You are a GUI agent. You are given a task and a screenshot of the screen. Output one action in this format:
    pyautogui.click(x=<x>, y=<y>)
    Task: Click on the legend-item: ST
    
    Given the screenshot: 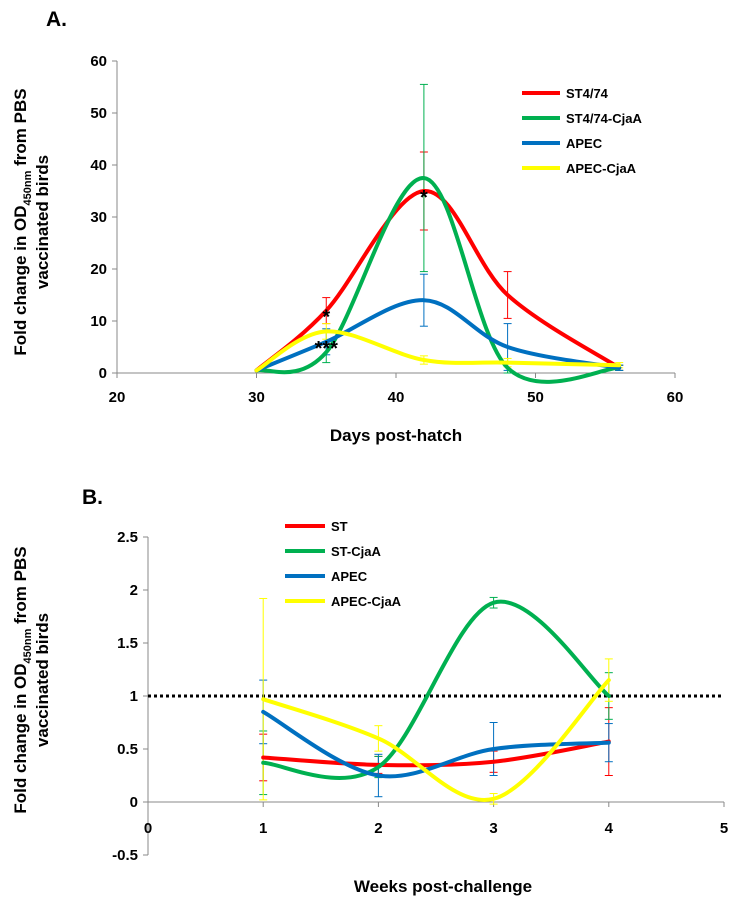 What is the action you would take?
    pyautogui.click(x=316, y=526)
    